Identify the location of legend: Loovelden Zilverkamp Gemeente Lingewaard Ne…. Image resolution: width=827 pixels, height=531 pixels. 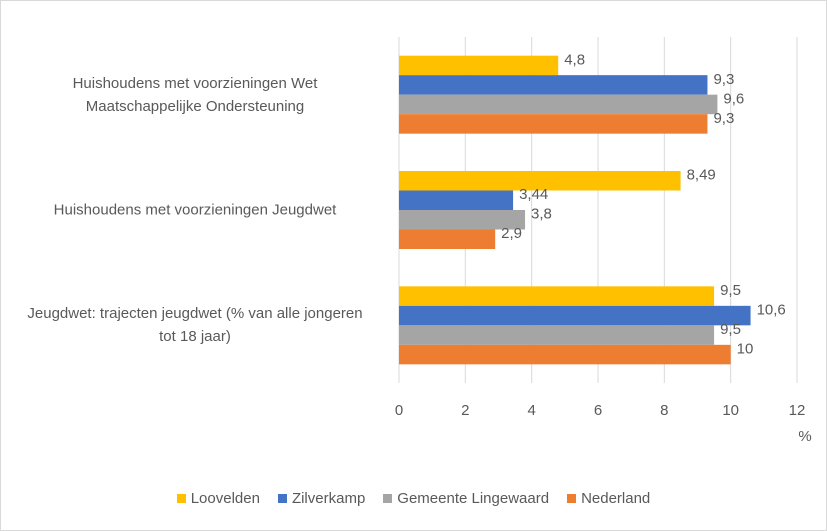
(413, 498).